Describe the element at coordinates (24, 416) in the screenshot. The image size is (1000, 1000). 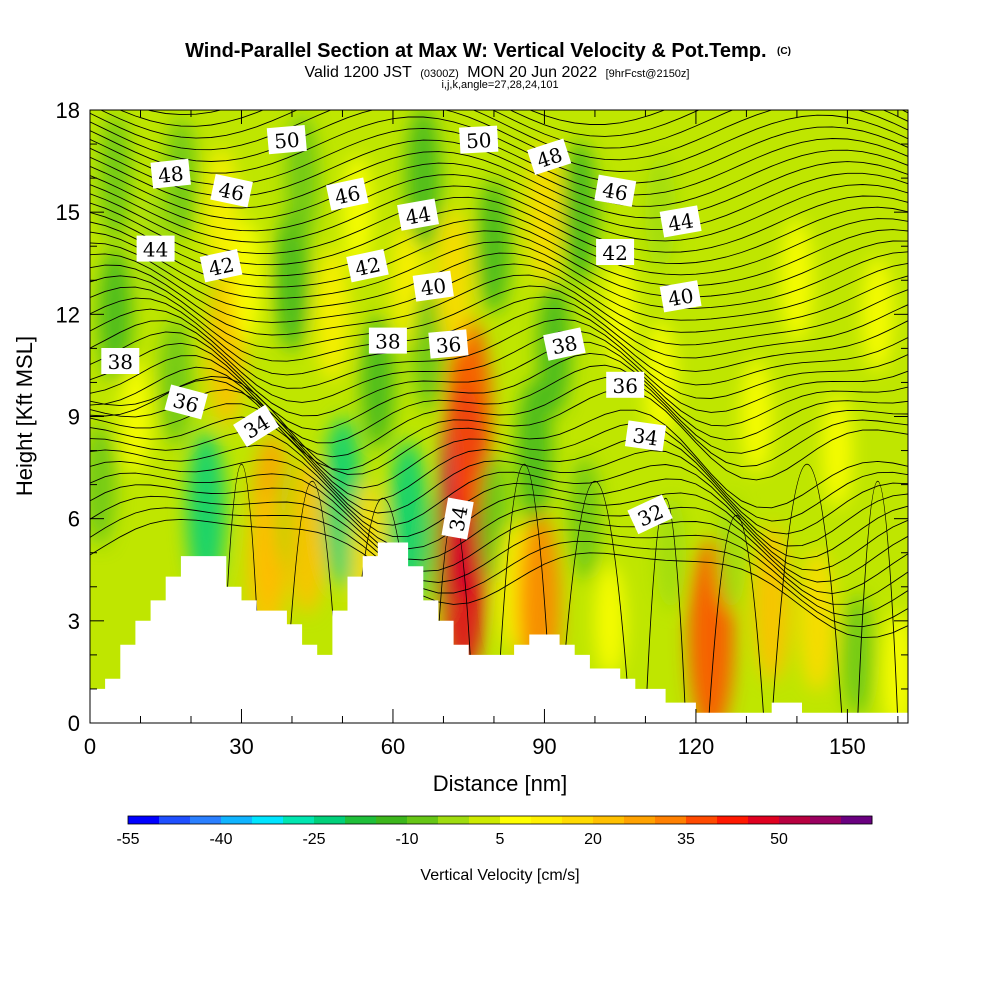
I see `y-axis-title: Height [Kft MSL]` at that location.